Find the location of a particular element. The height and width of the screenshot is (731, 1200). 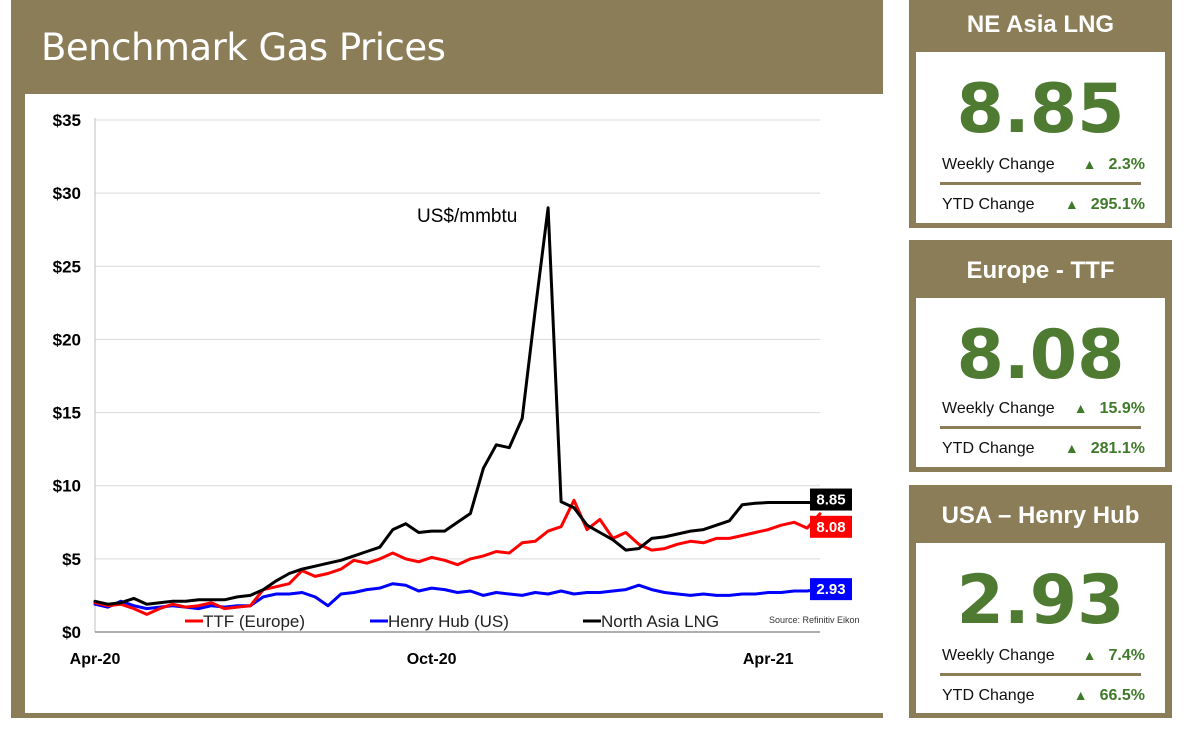

ytd-change-value: ▲ 295.1% is located at coordinates (1105, 205).